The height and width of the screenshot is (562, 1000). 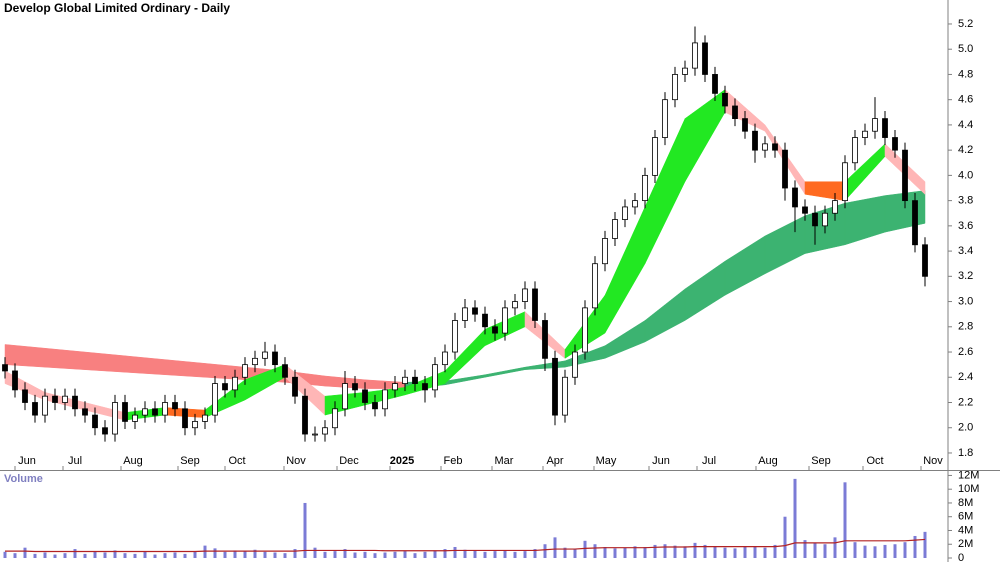 What do you see at coordinates (965, 201) in the screenshot?
I see `y-tick-label: 3.8` at bounding box center [965, 201].